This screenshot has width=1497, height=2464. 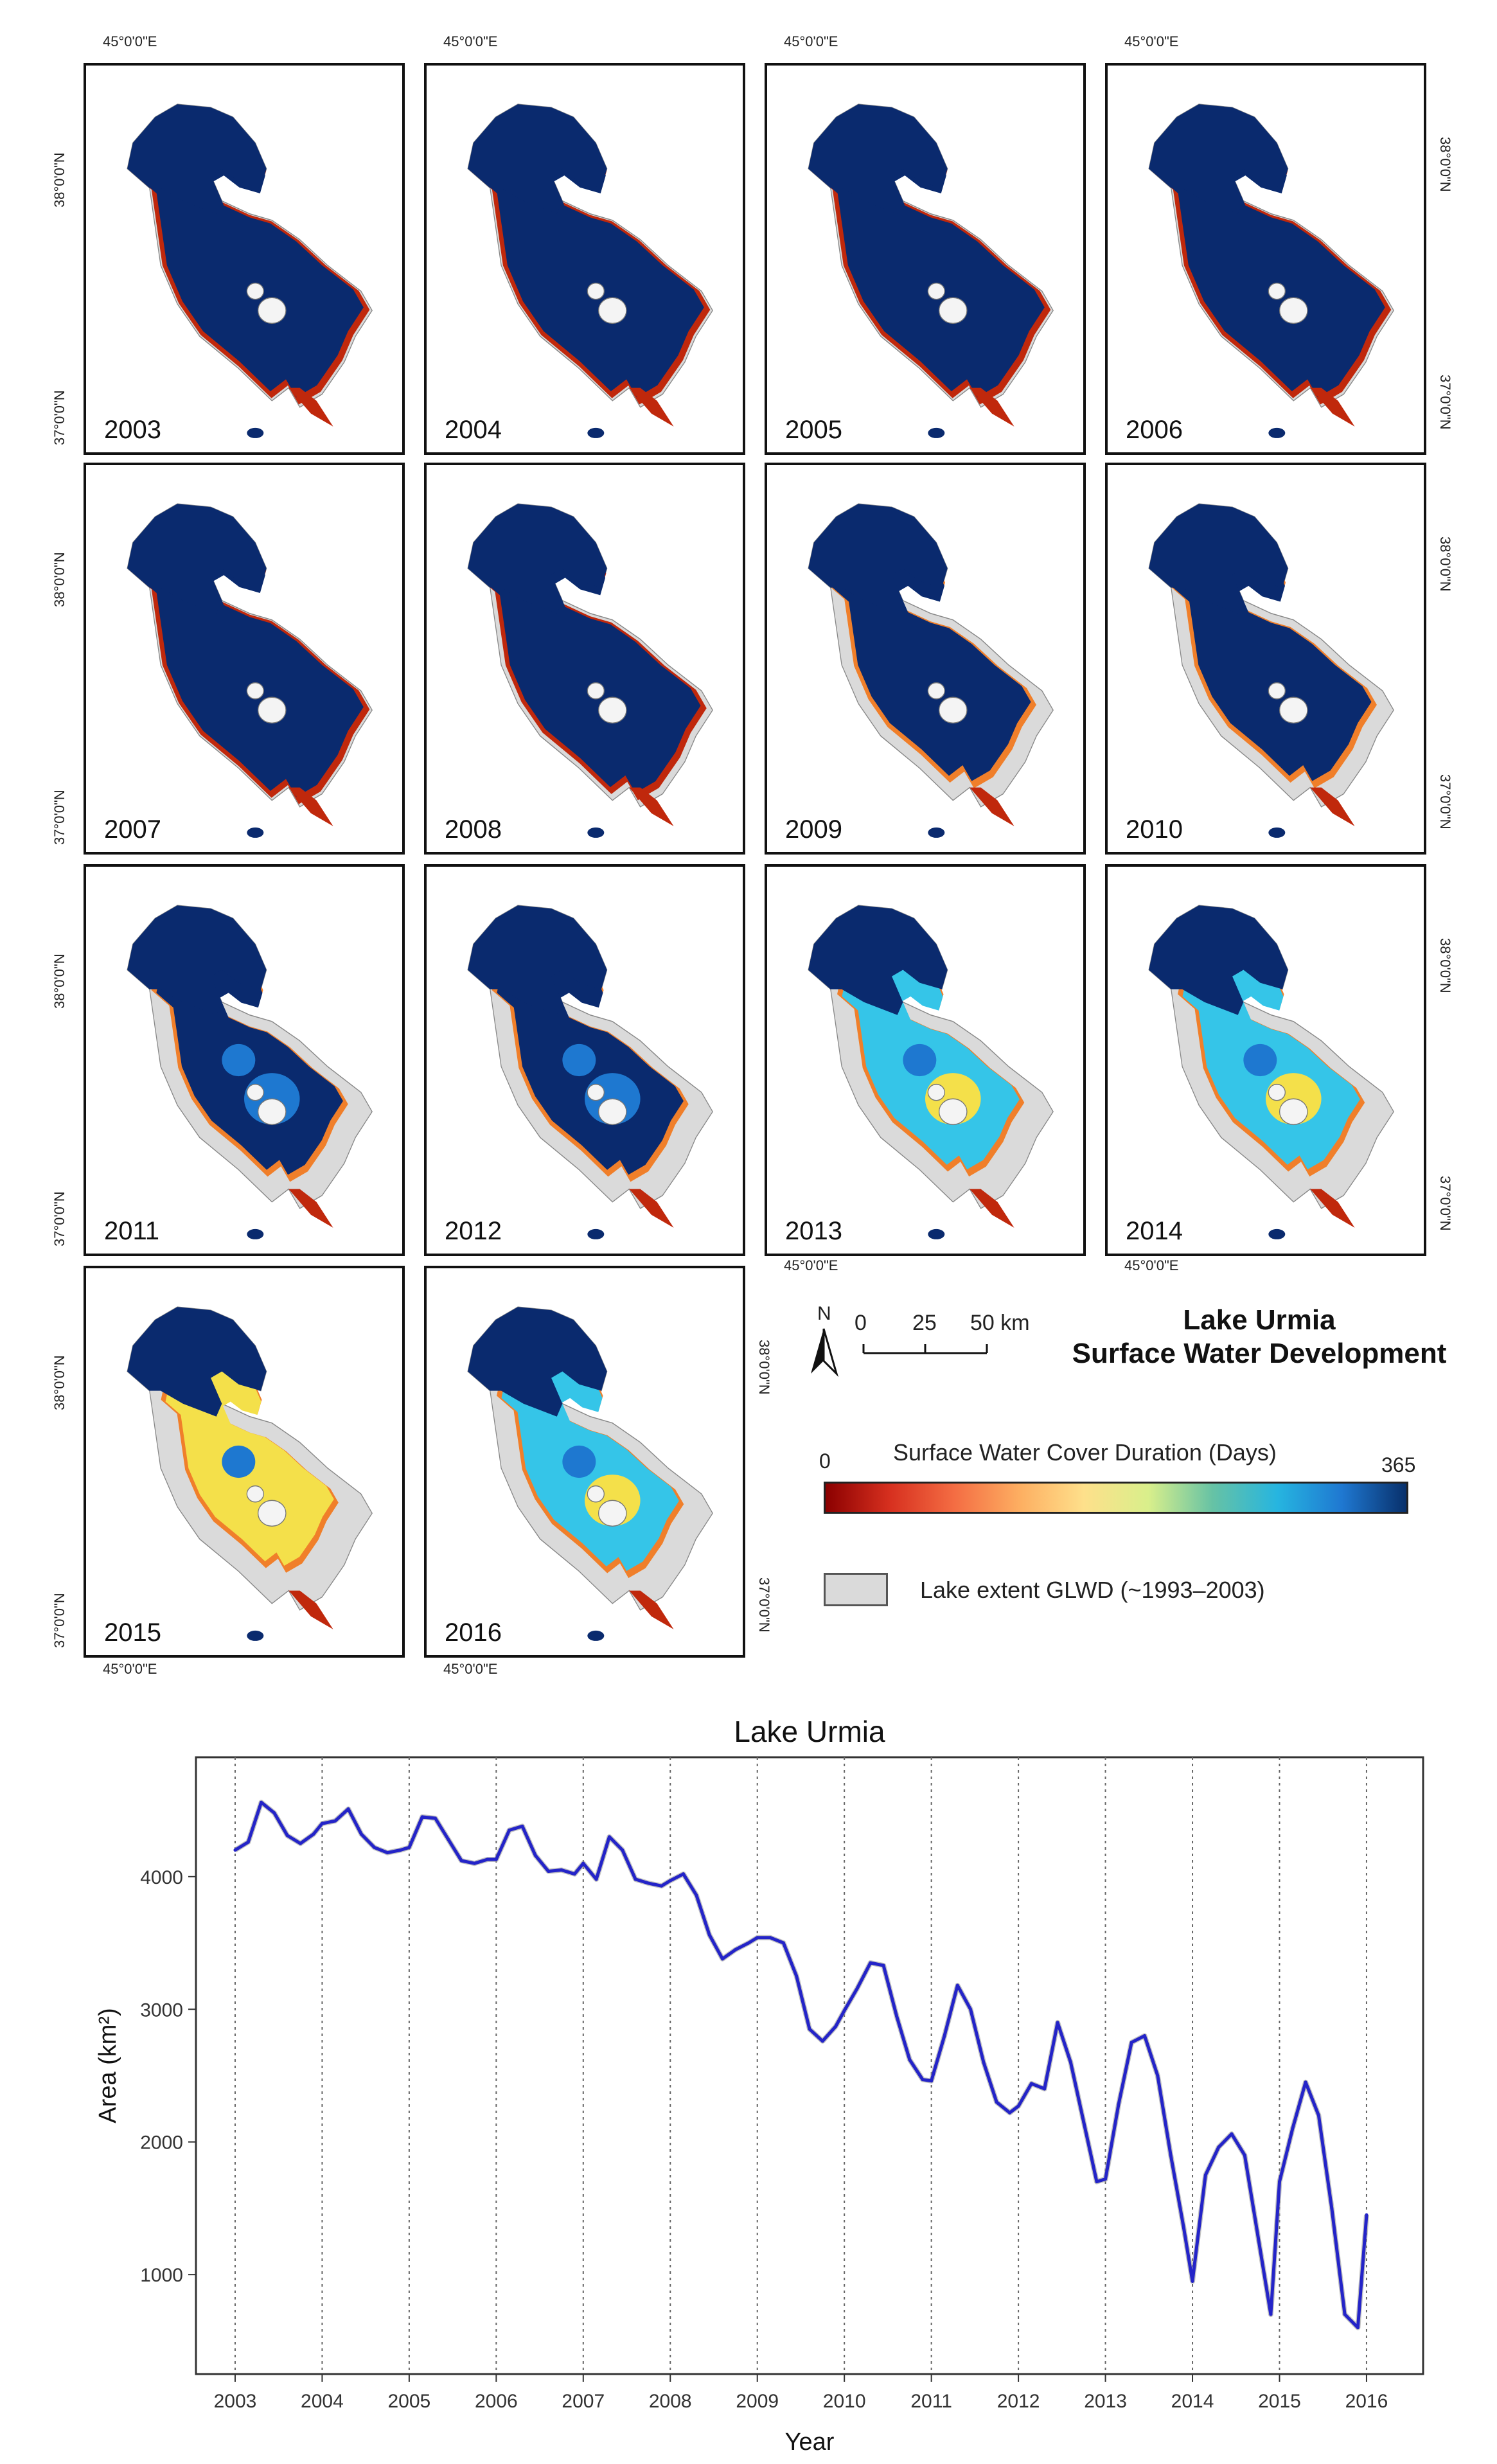 I want to click on map-panel-2010: 2010, so click(x=1265, y=659).